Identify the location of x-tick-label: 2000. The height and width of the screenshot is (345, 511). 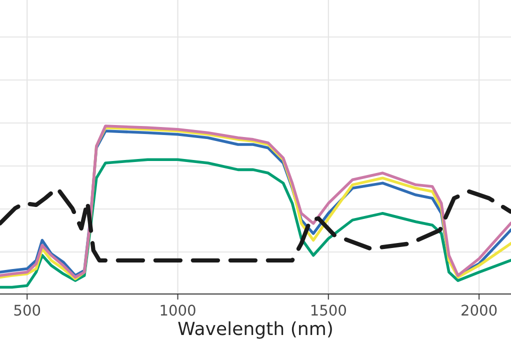
(479, 310).